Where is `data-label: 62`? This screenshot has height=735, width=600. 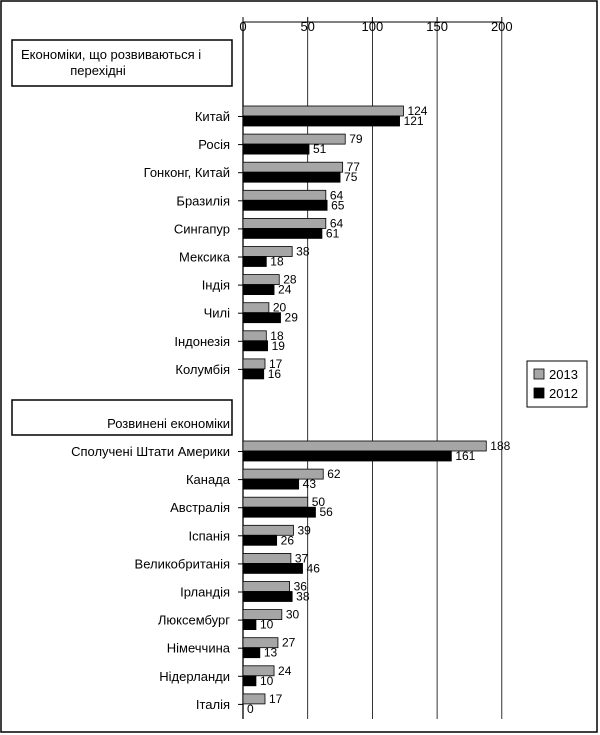
data-label: 62 is located at coordinates (334, 474).